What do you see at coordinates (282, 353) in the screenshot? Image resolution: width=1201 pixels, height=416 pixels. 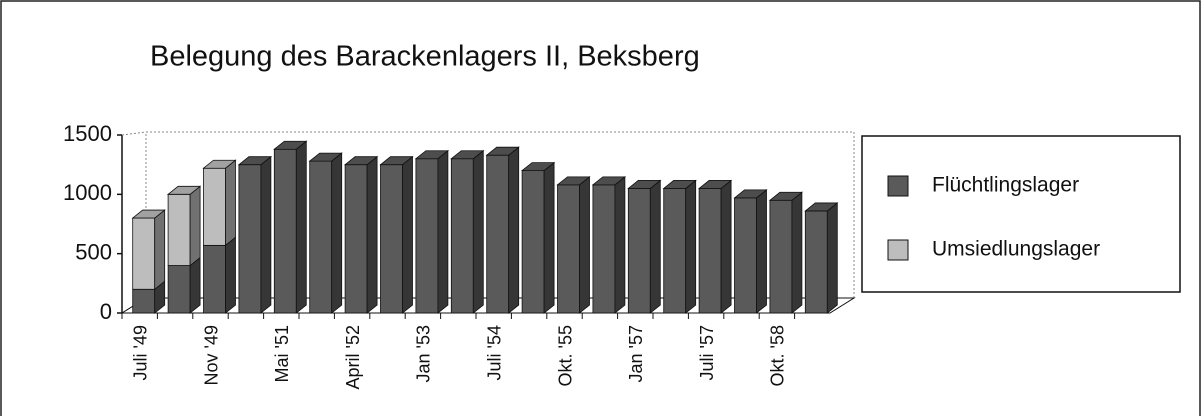 I see `x-tick-label: Mai '51` at bounding box center [282, 353].